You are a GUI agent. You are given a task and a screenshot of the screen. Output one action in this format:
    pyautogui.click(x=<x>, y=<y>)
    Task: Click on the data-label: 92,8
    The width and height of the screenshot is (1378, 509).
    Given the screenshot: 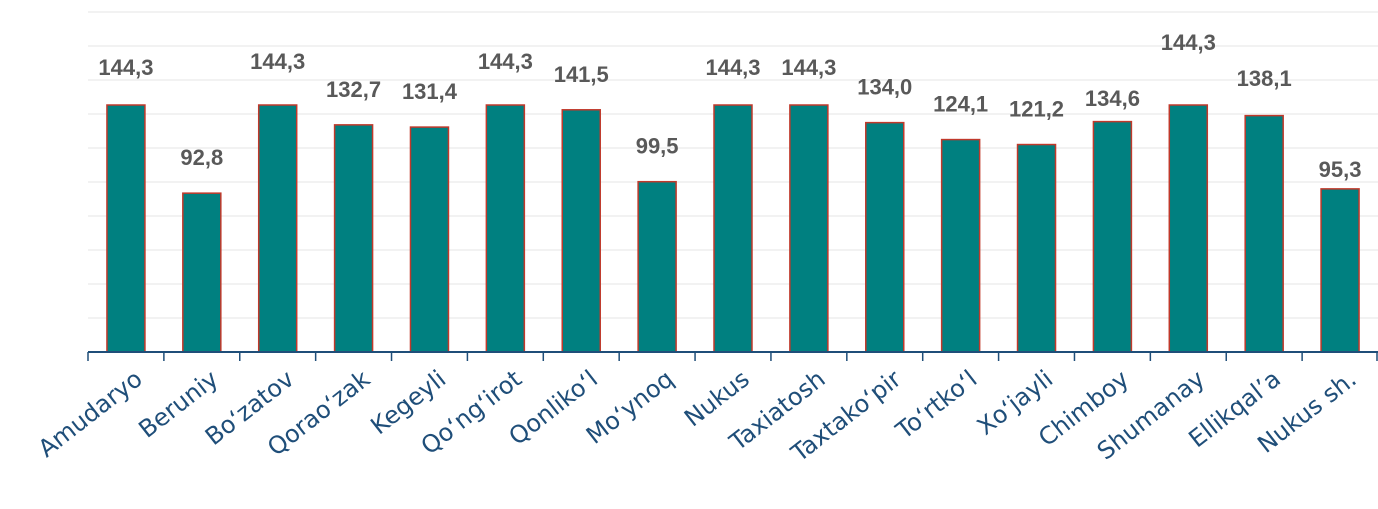 What is the action you would take?
    pyautogui.click(x=201, y=157)
    